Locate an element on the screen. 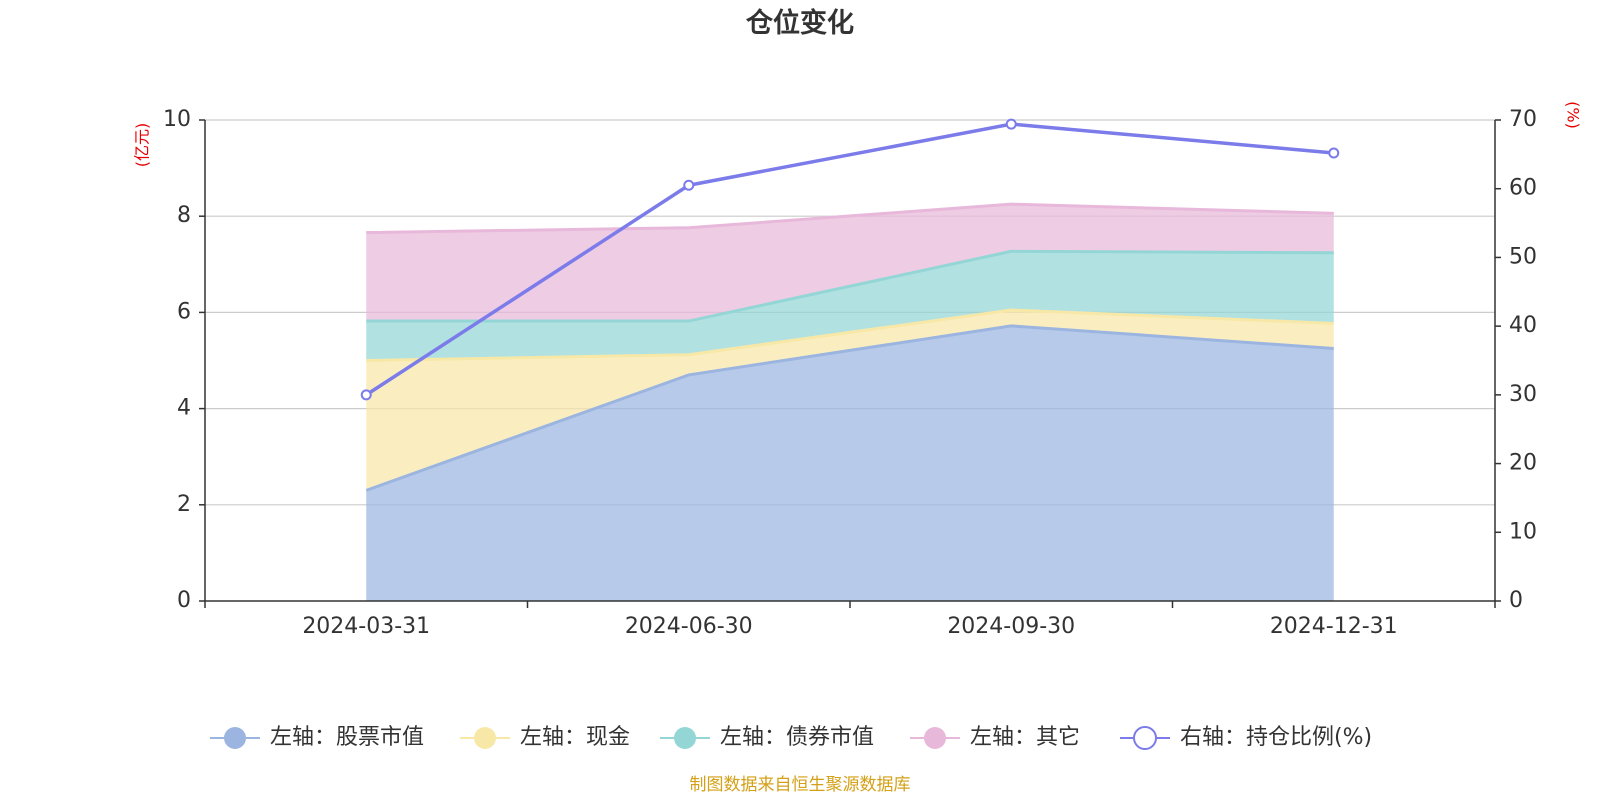  legend-item-5: 右轴：持仓比例(%) is located at coordinates (1246, 737).